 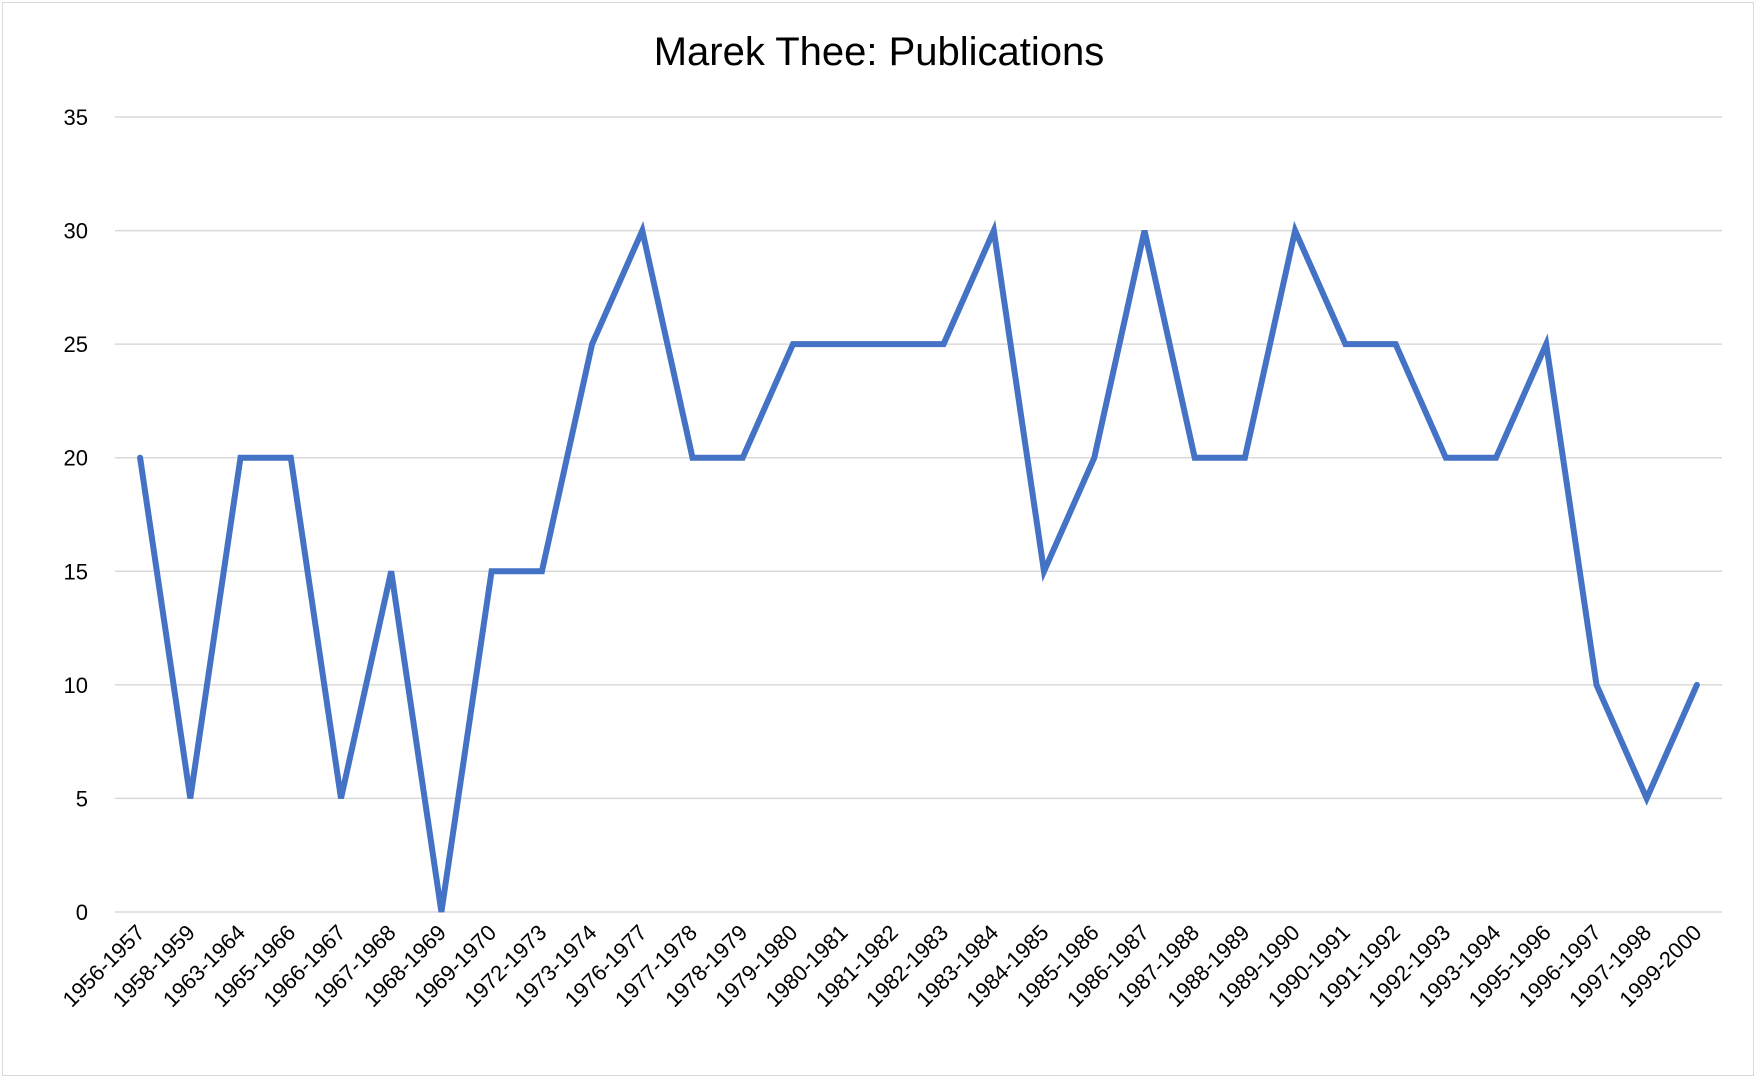 I want to click on y-tick-label: 30, so click(x=76, y=231).